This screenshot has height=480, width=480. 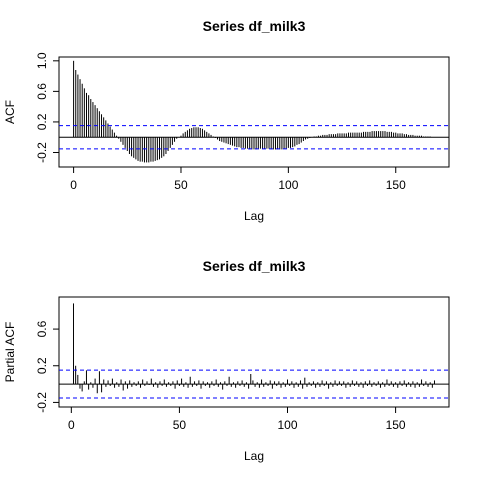 What do you see at coordinates (180, 425) in the screenshot?
I see `pacf-x-tick-label: 50` at bounding box center [180, 425].